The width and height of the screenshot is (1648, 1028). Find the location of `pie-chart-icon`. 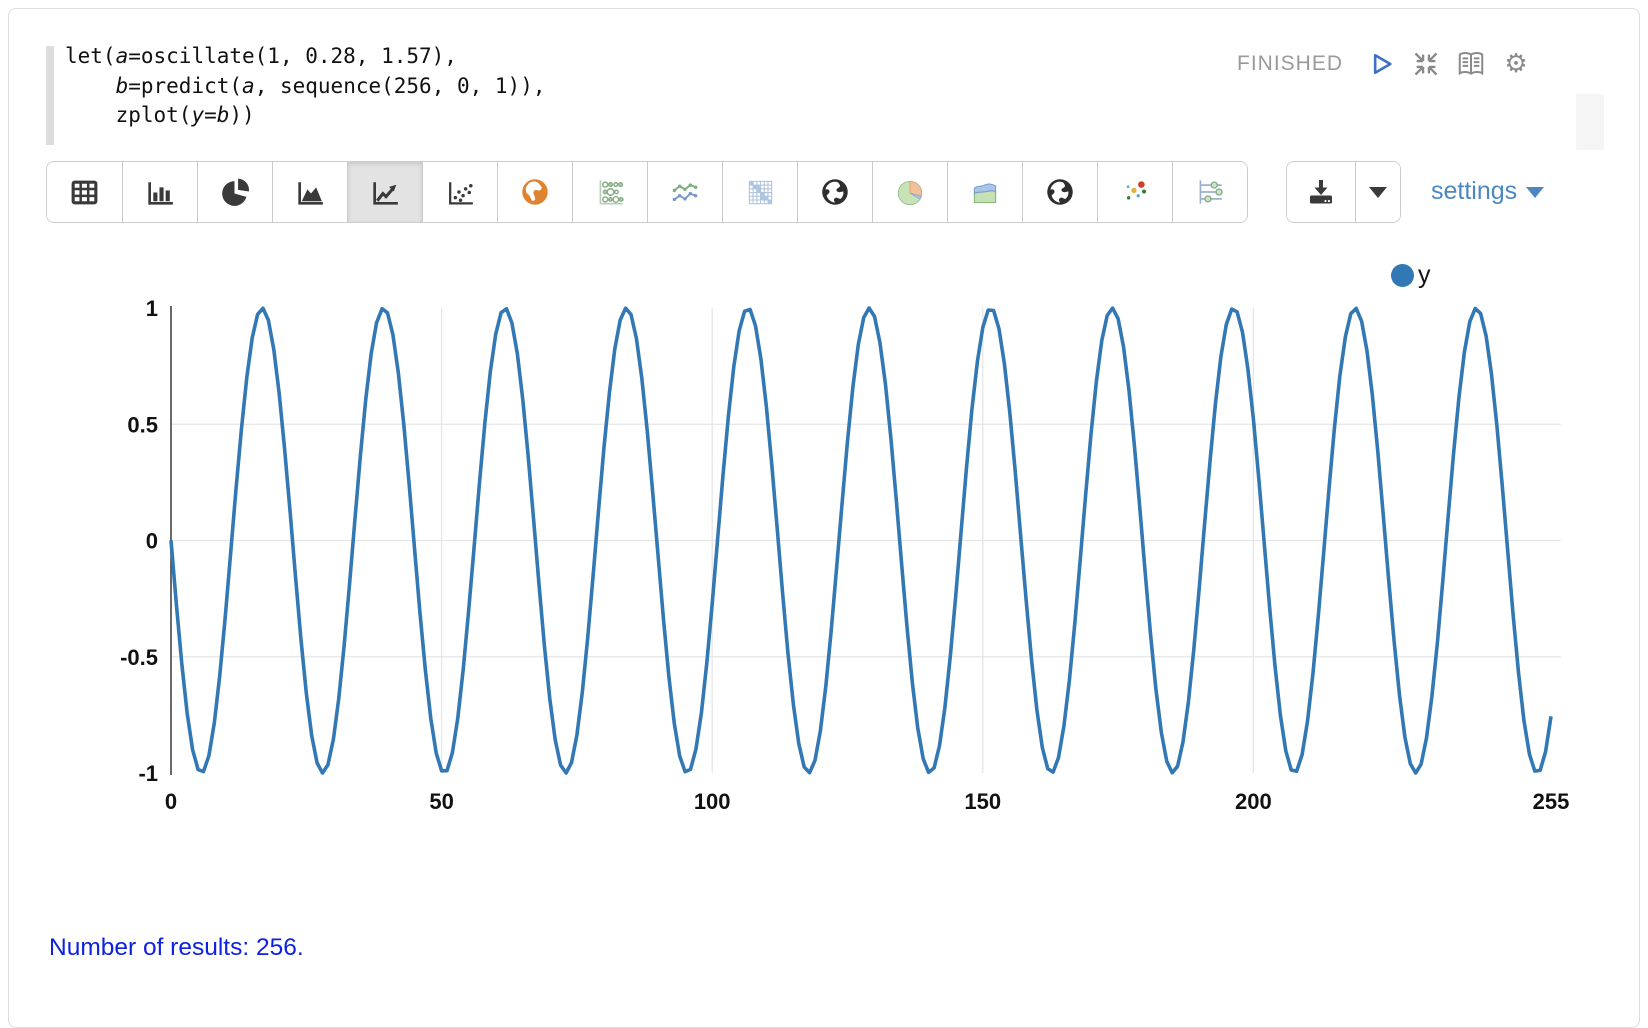

pie-chart-icon is located at coordinates (235, 192).